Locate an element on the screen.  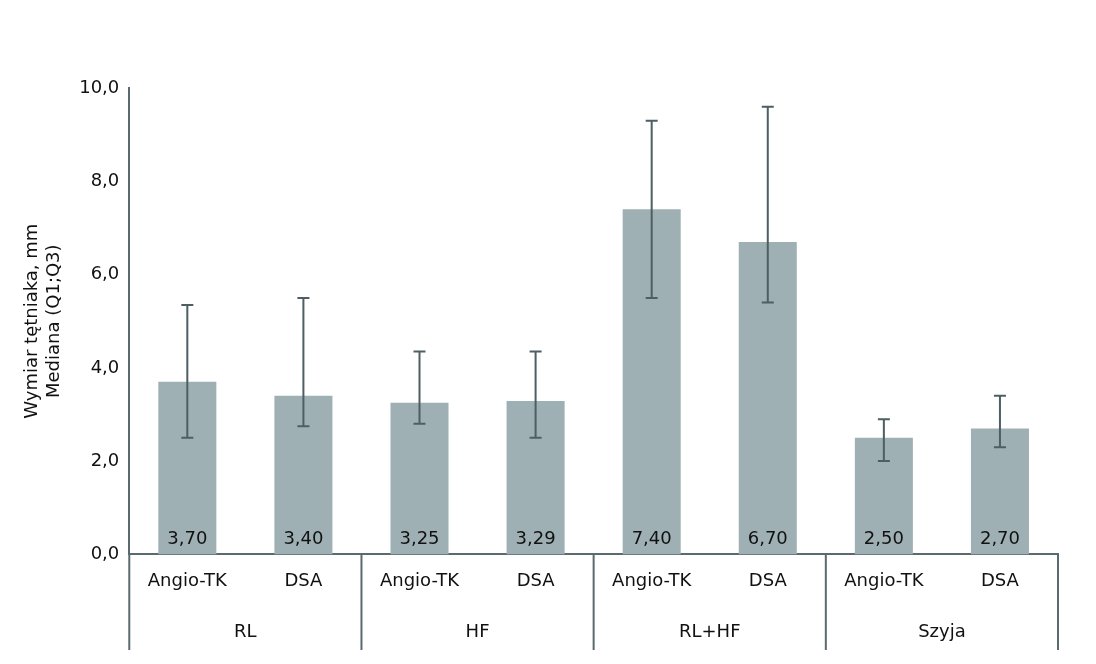
text: HF is located at coordinates (477, 630).